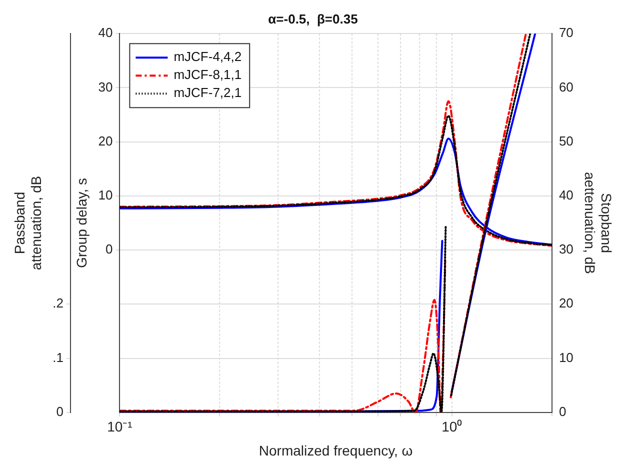 This screenshot has width=630, height=472. What do you see at coordinates (452, 426) in the screenshot?
I see `x-tick-label: 10⁰` at bounding box center [452, 426].